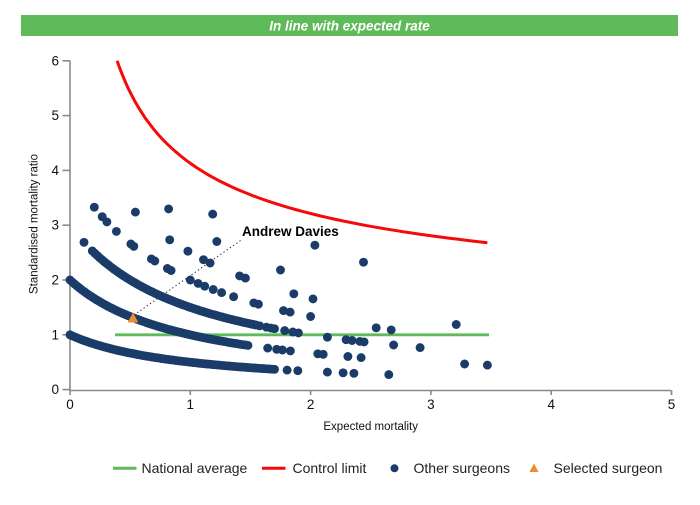  Describe the element at coordinates (35, 224) in the screenshot. I see `svg-text: Standardised mortality ratio` at that location.